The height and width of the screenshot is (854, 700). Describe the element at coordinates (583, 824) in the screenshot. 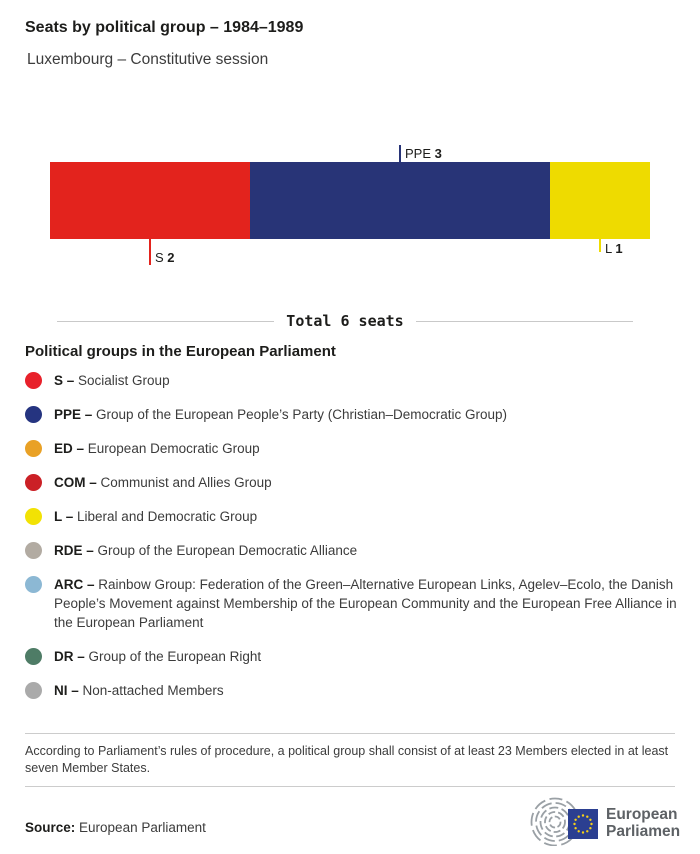

I see `eu-flag-icon` at that location.